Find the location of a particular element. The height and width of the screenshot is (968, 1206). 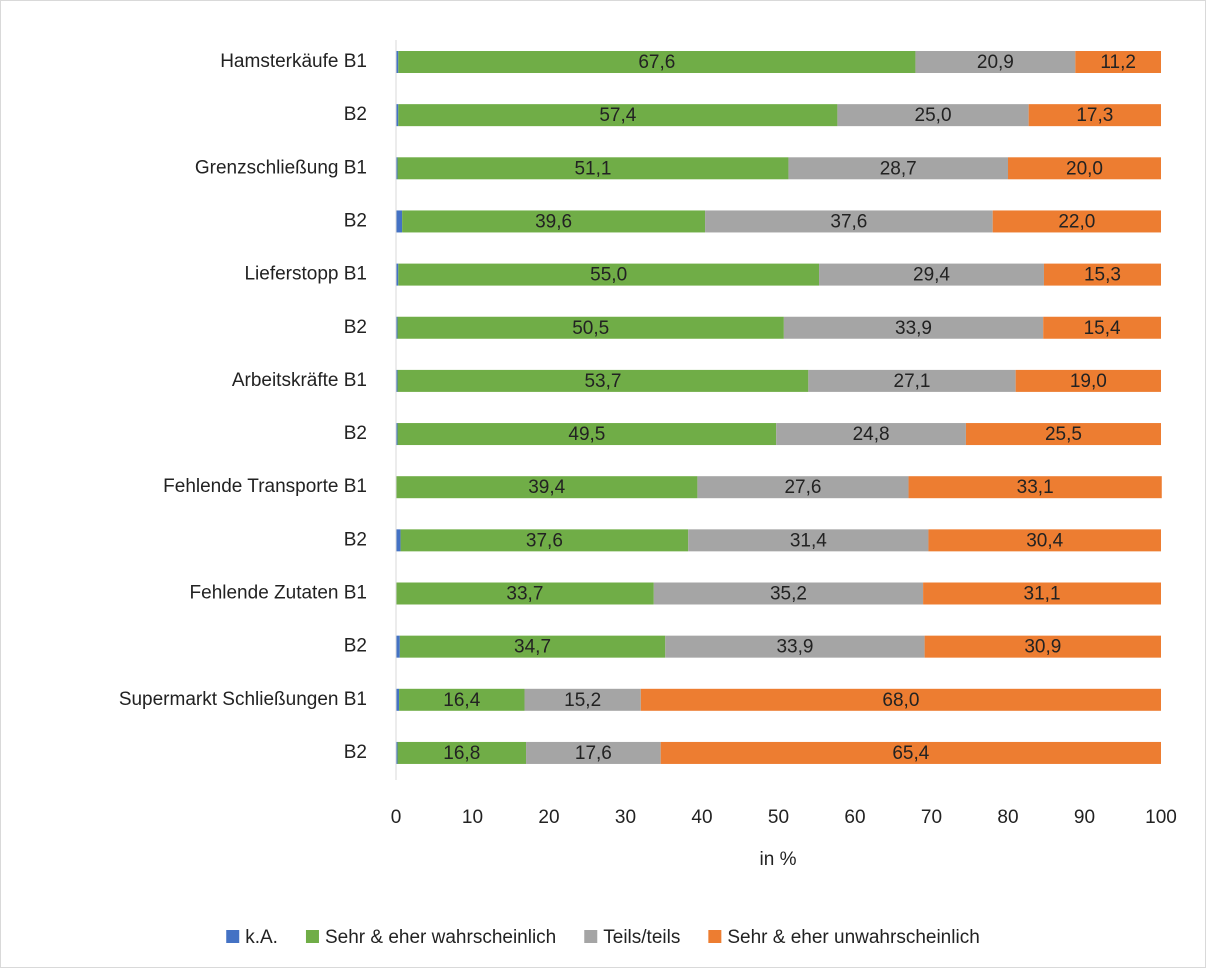

x-tick-label: 40 is located at coordinates (701, 817).